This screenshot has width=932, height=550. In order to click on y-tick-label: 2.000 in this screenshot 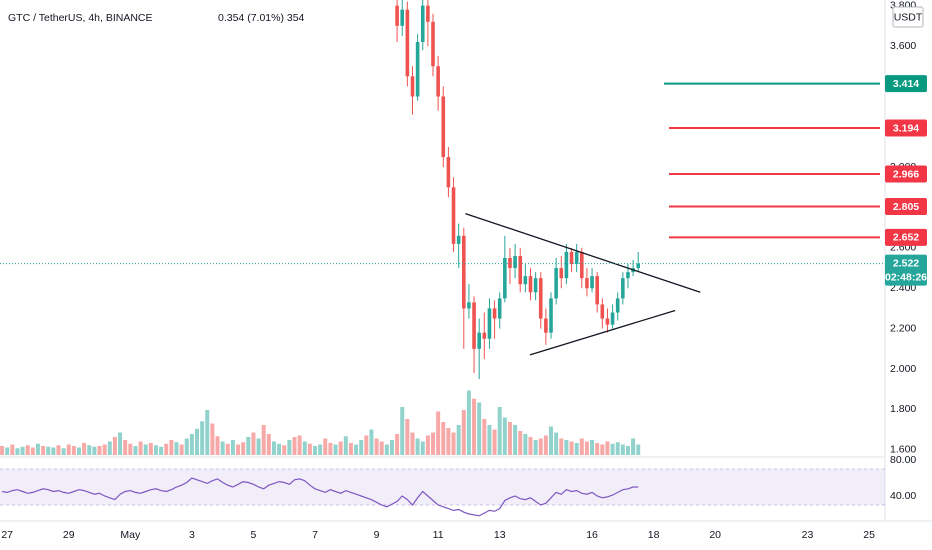, I will do `click(903, 369)`.